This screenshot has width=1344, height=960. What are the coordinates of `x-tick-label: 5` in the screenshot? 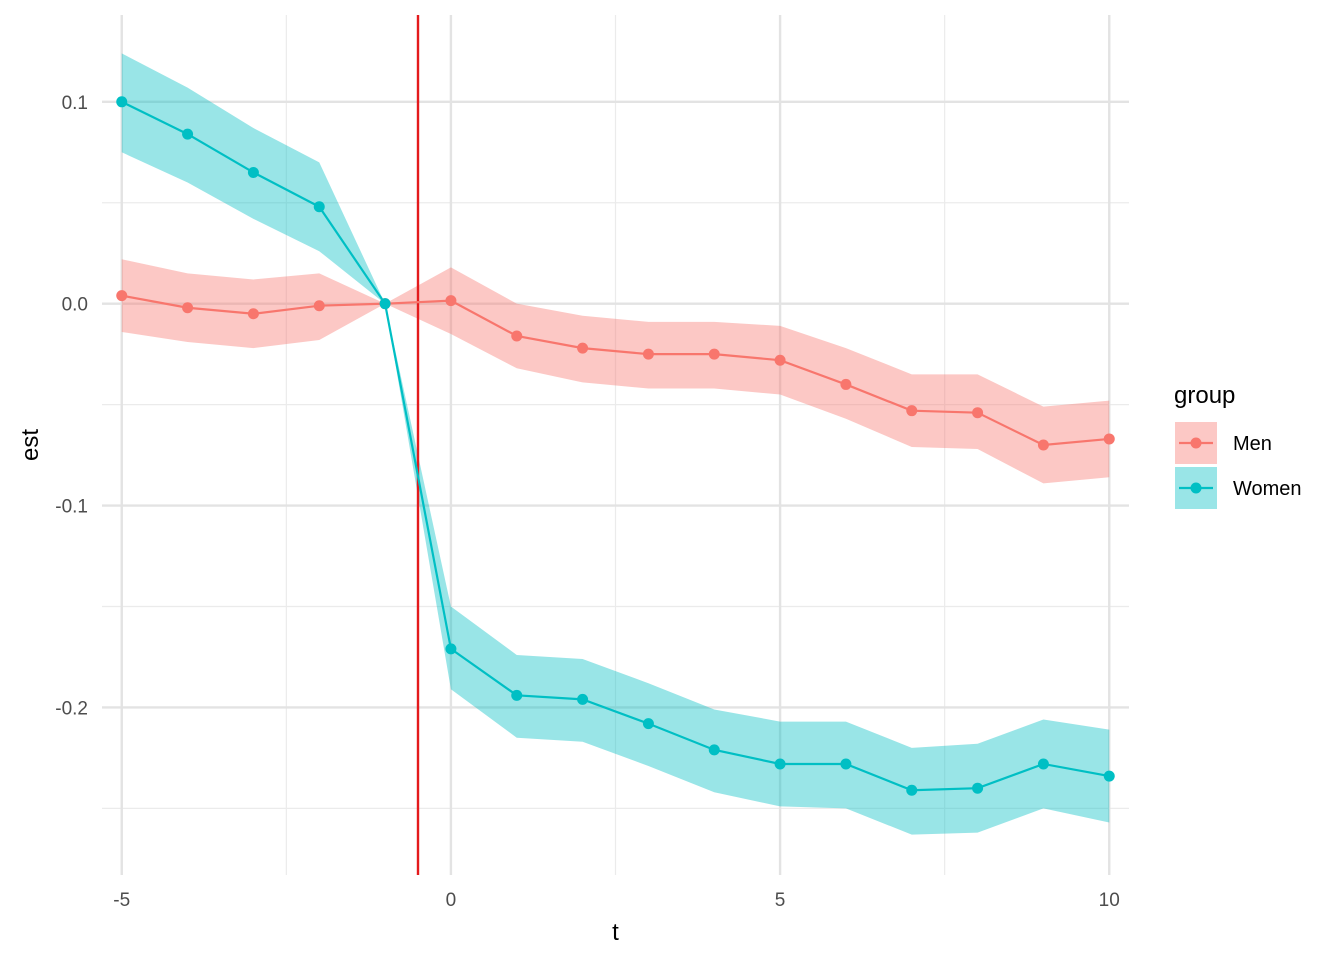 It's located at (780, 900).